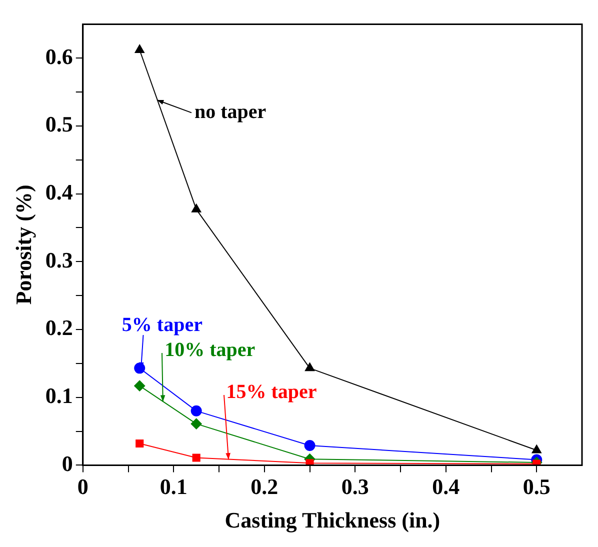 The image size is (598, 547). Describe the element at coordinates (59, 395) in the screenshot. I see `y-tick-label: 0.1` at that location.